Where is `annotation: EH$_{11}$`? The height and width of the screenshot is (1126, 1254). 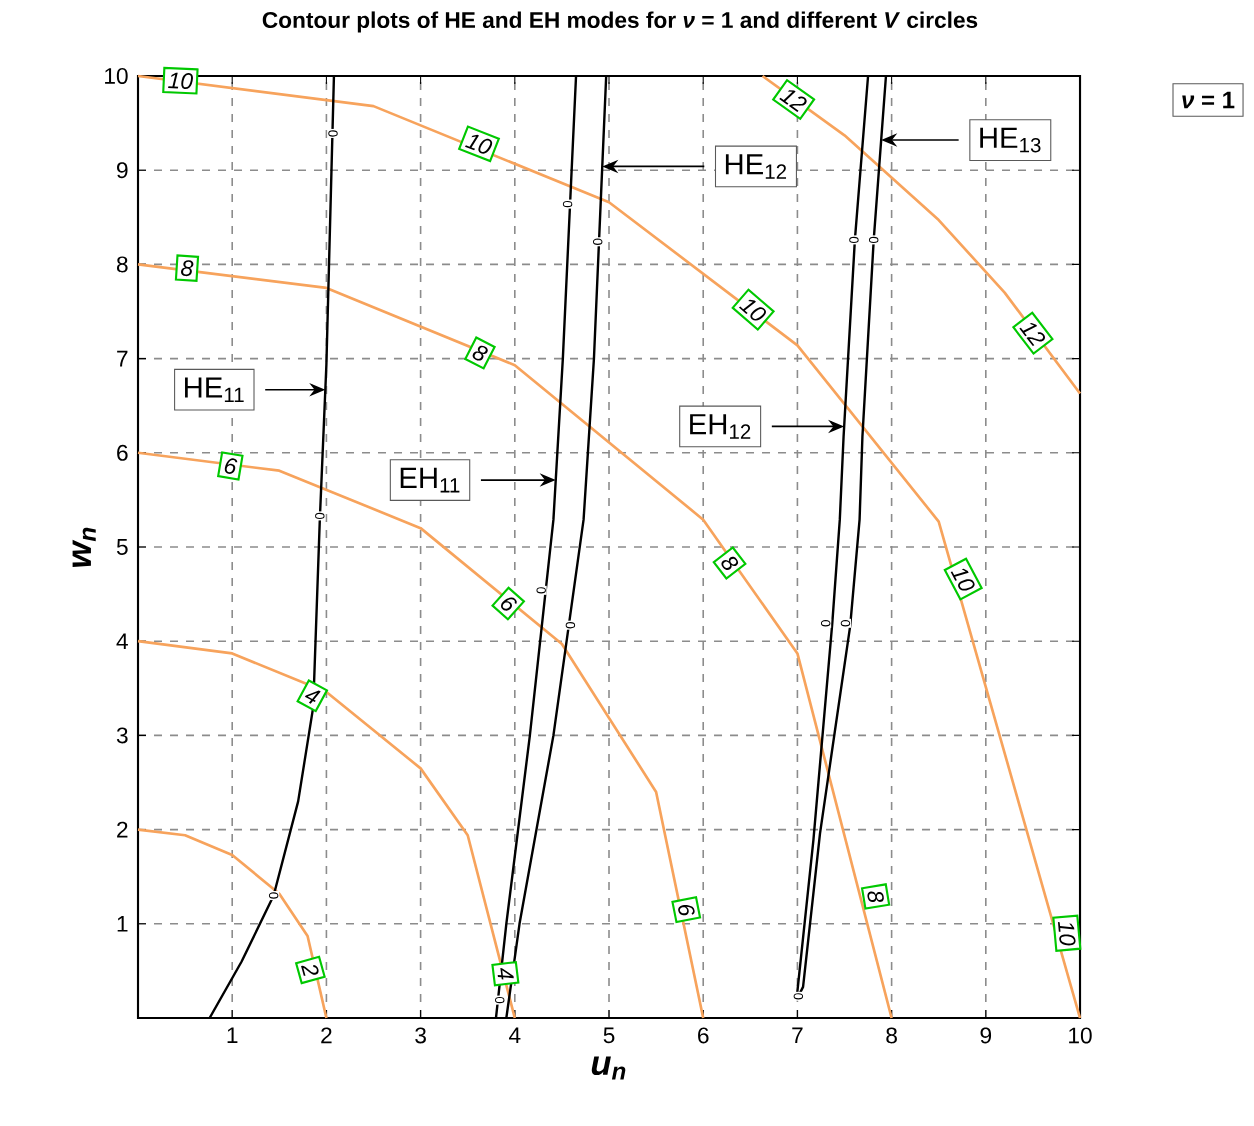 annotation: EH$_{11}$ is located at coordinates (430, 480).